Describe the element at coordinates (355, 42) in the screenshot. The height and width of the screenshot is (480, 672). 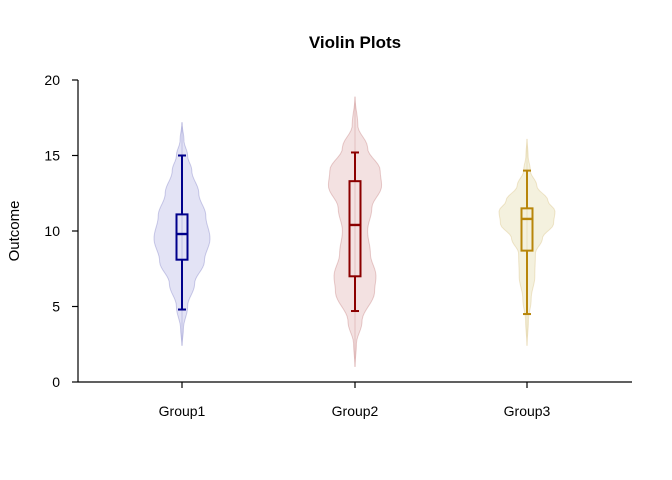
I see `chart-title: Violin Plots` at that location.